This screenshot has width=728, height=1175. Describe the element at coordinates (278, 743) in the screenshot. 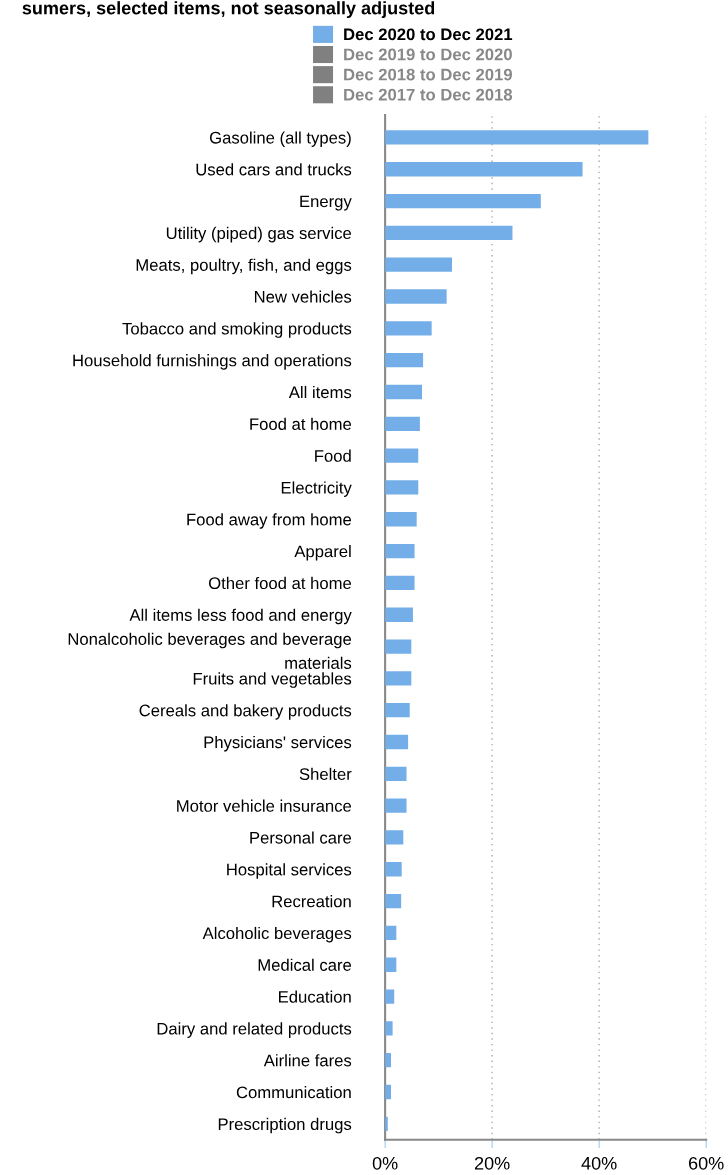

I see `y-tick-label: Physicians' services` at that location.